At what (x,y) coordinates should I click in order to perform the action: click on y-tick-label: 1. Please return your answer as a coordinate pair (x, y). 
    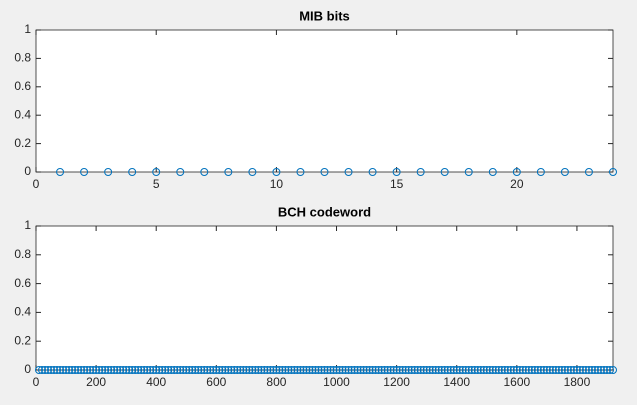
    Looking at the image, I should click on (27, 29).